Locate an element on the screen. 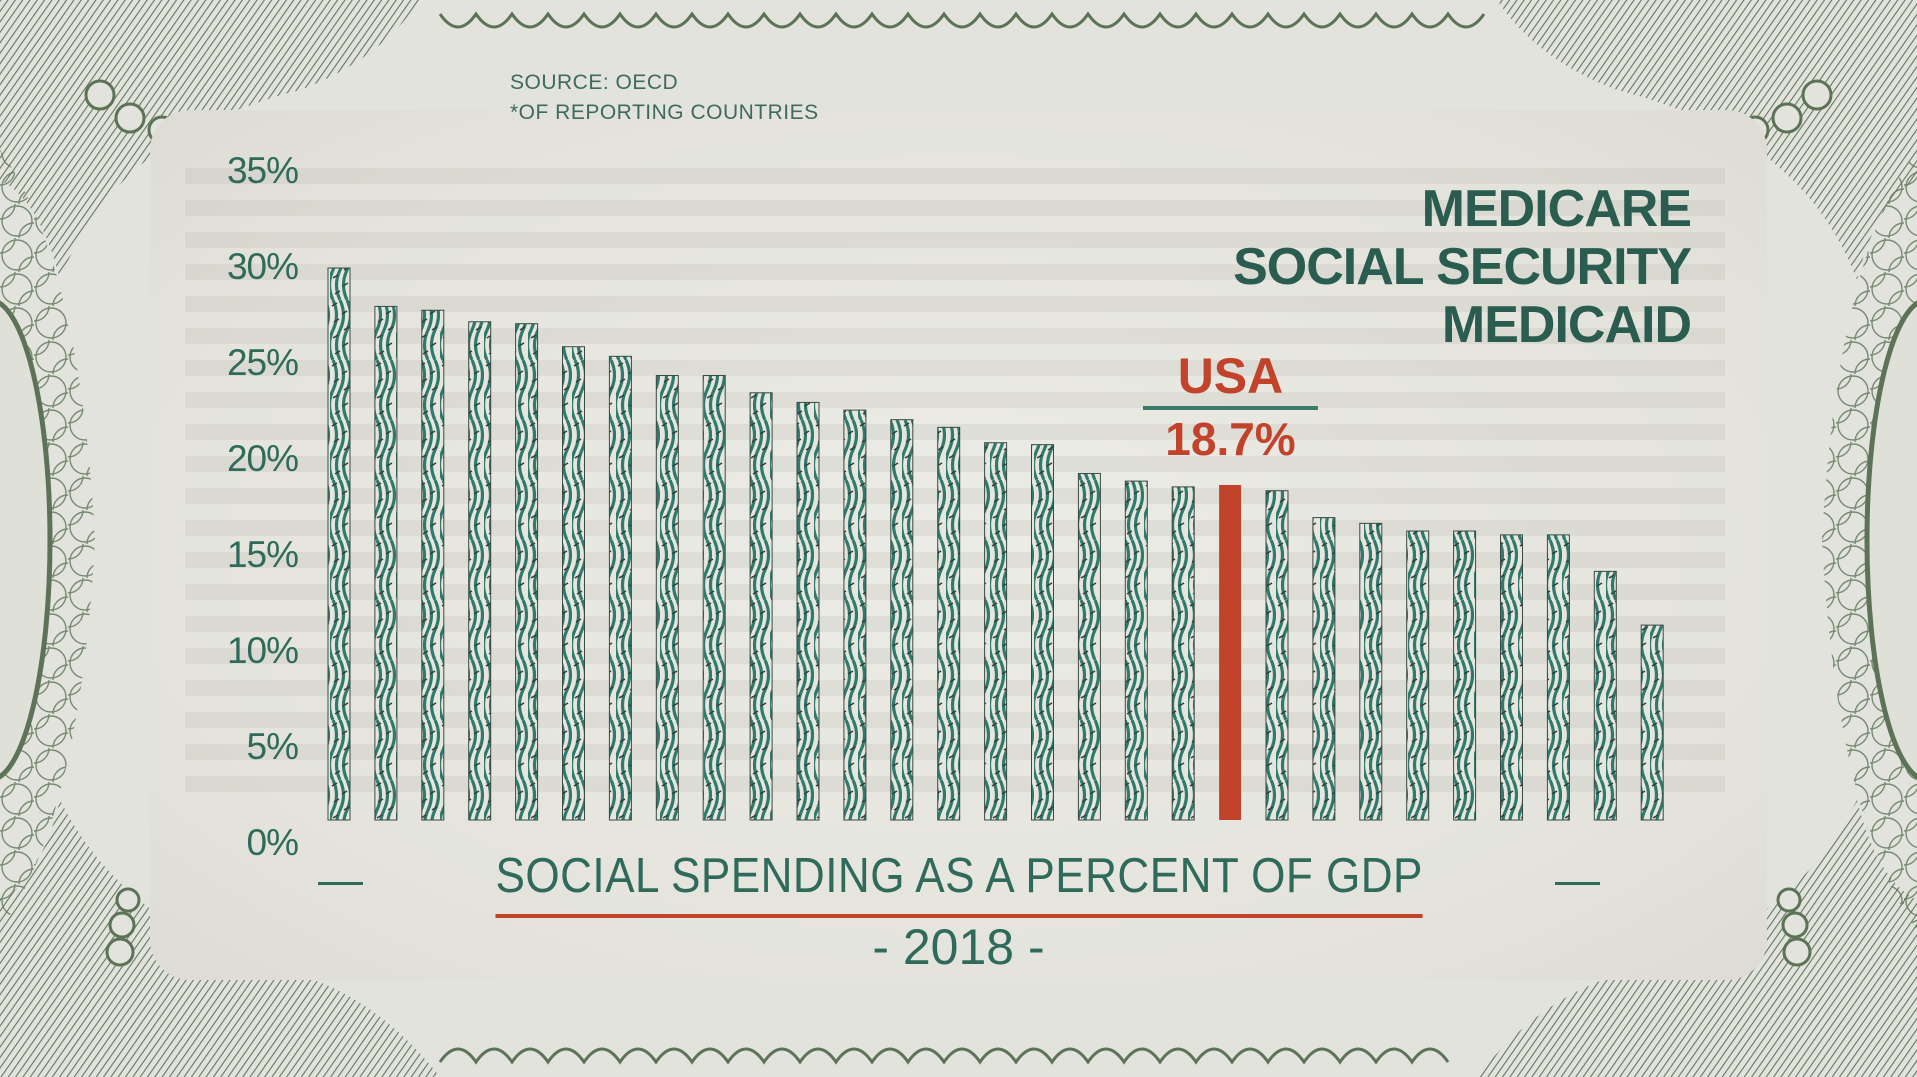  footnote-label: *OF REPORTING COUNTRIES is located at coordinates (664, 112).